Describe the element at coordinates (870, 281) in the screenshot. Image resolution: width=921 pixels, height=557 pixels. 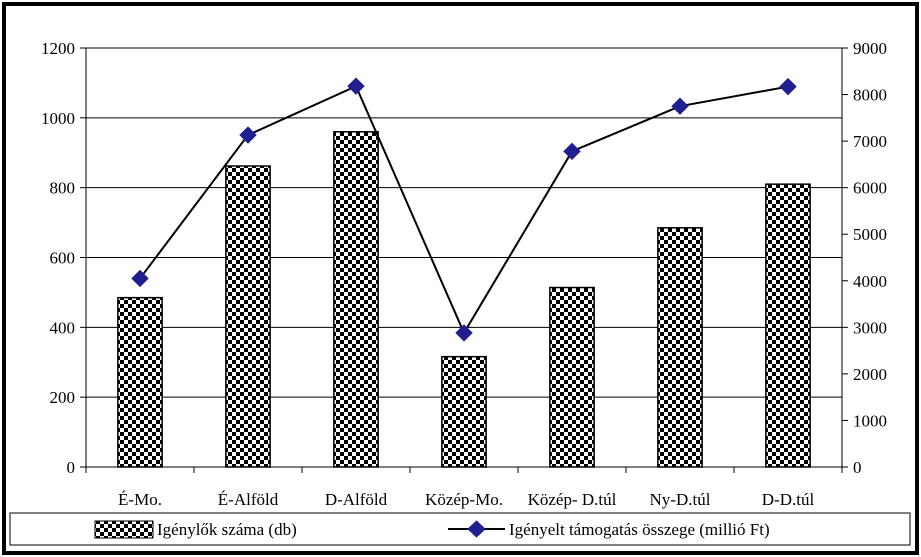
I see `right-tick-label: 4000` at that location.